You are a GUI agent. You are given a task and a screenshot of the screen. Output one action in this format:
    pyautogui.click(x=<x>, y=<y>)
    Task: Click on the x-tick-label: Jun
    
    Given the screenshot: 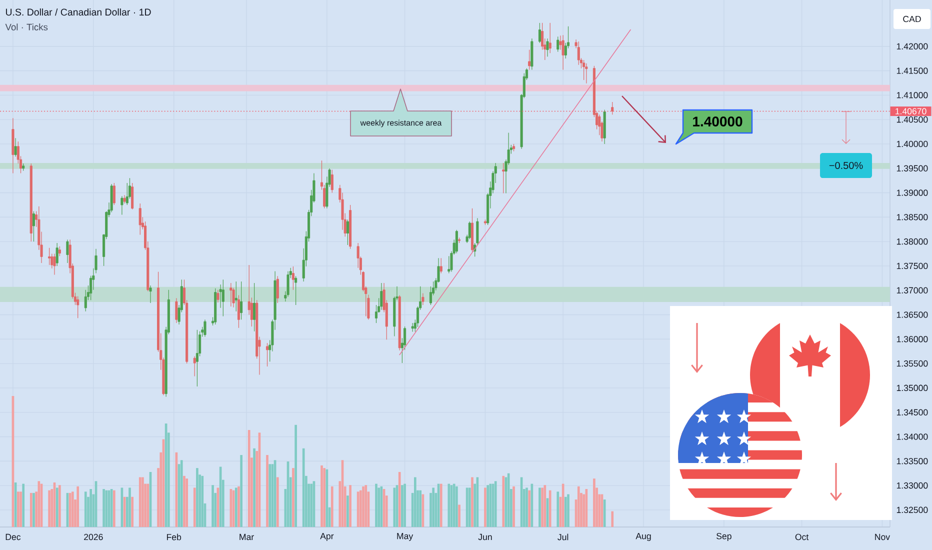 What is the action you would take?
    pyautogui.click(x=485, y=537)
    